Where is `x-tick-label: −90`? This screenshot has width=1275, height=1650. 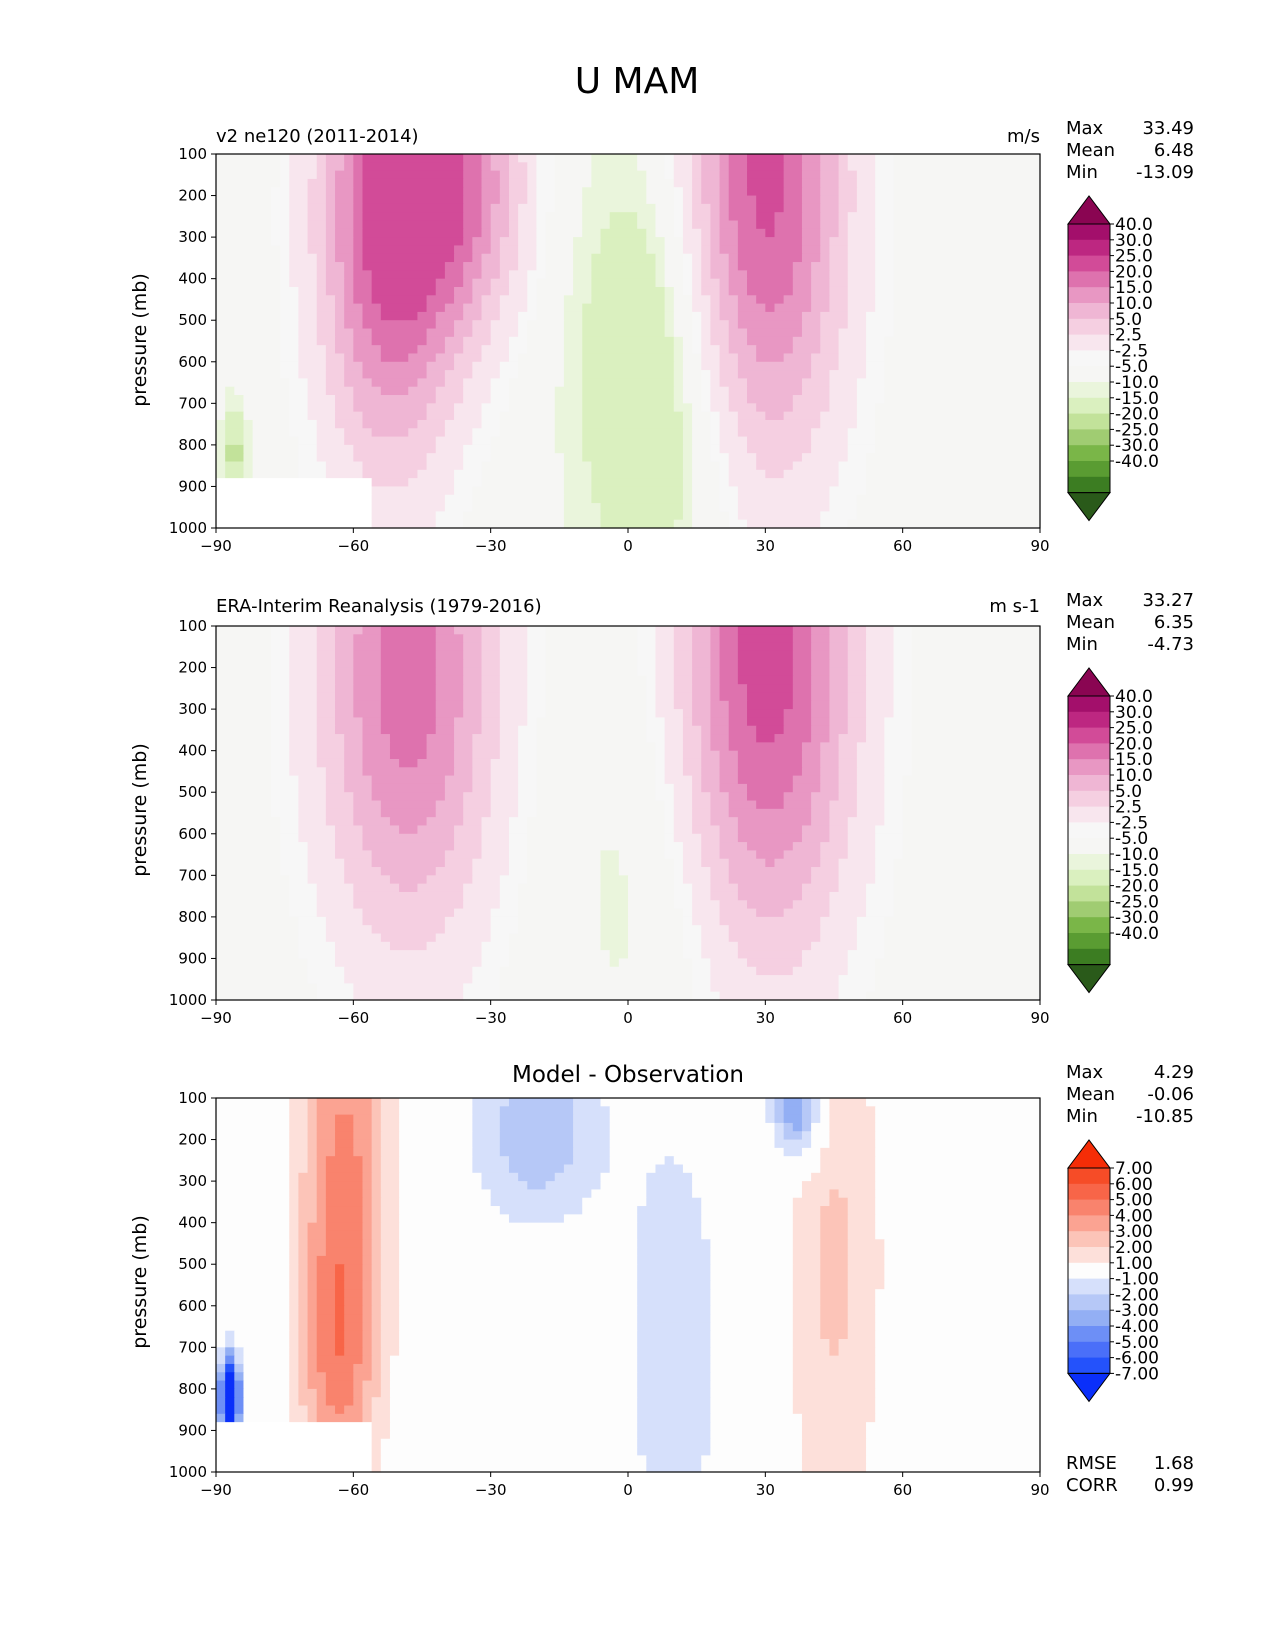
x-tick-label: −90 is located at coordinates (216, 546).